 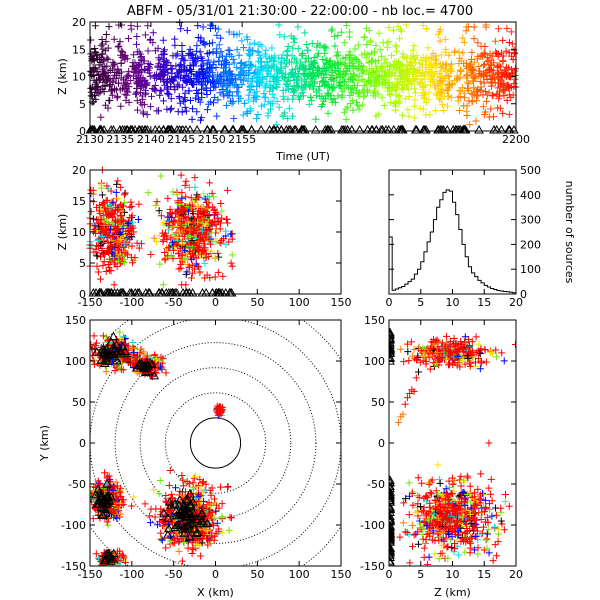 What do you see at coordinates (212, 139) in the screenshot?
I see `x-tick-label: 2150` at bounding box center [212, 139].